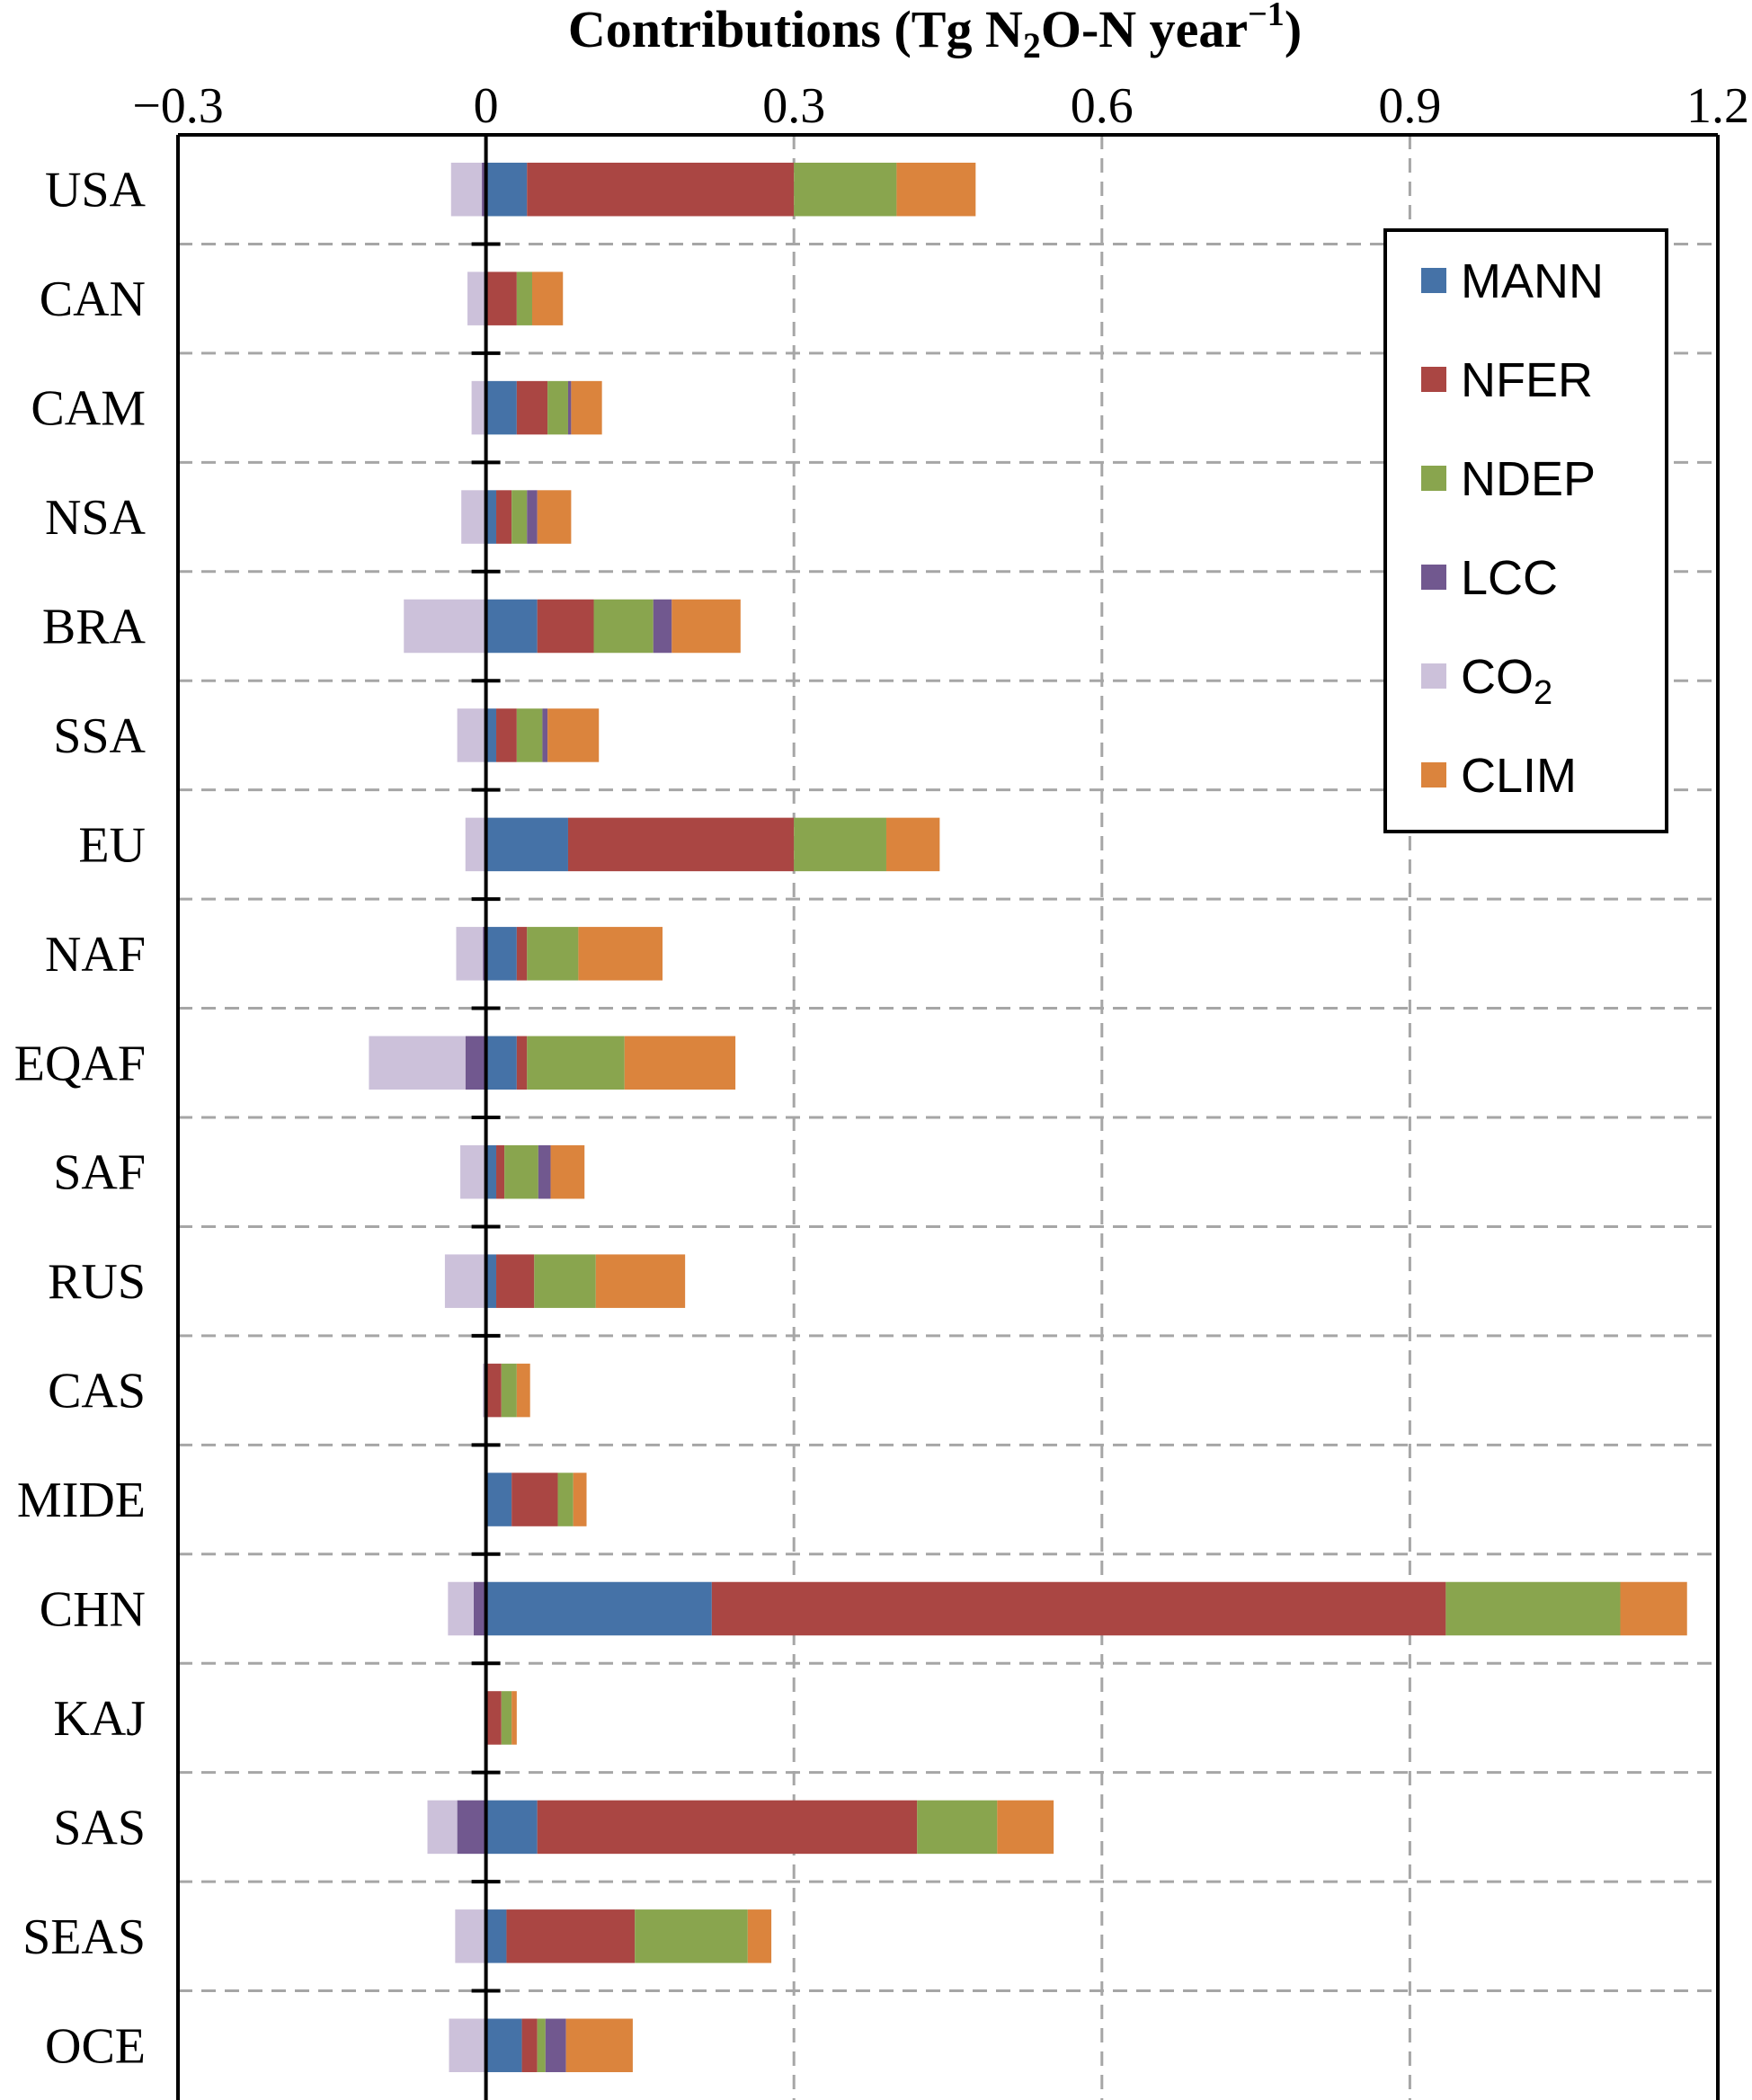 The height and width of the screenshot is (2100, 1752). I want to click on legend: MANN NFER NDEP LCC CO2 CLIM, so click(1525, 530).